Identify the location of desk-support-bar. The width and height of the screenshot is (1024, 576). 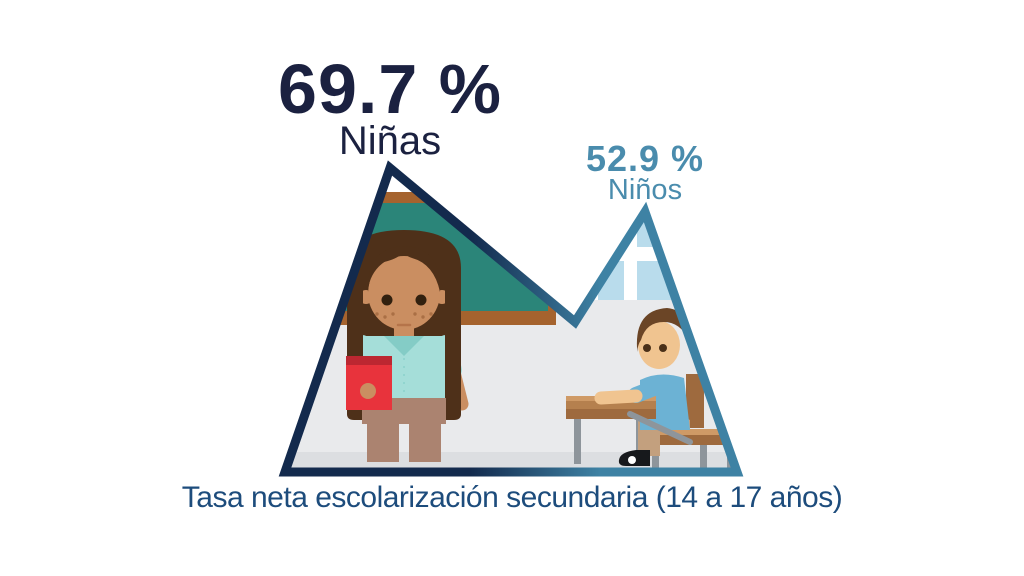
(660, 428).